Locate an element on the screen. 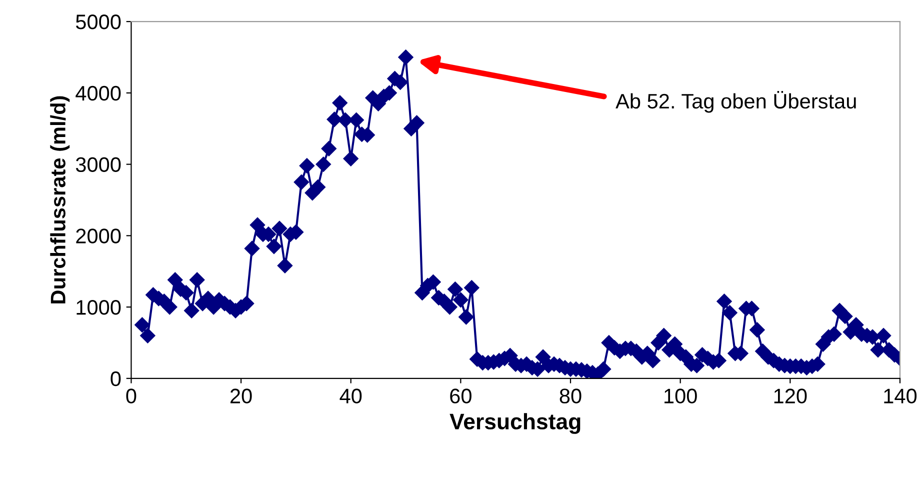  annotation: Ab 52. Tag oben Überstau is located at coordinates (736, 101).